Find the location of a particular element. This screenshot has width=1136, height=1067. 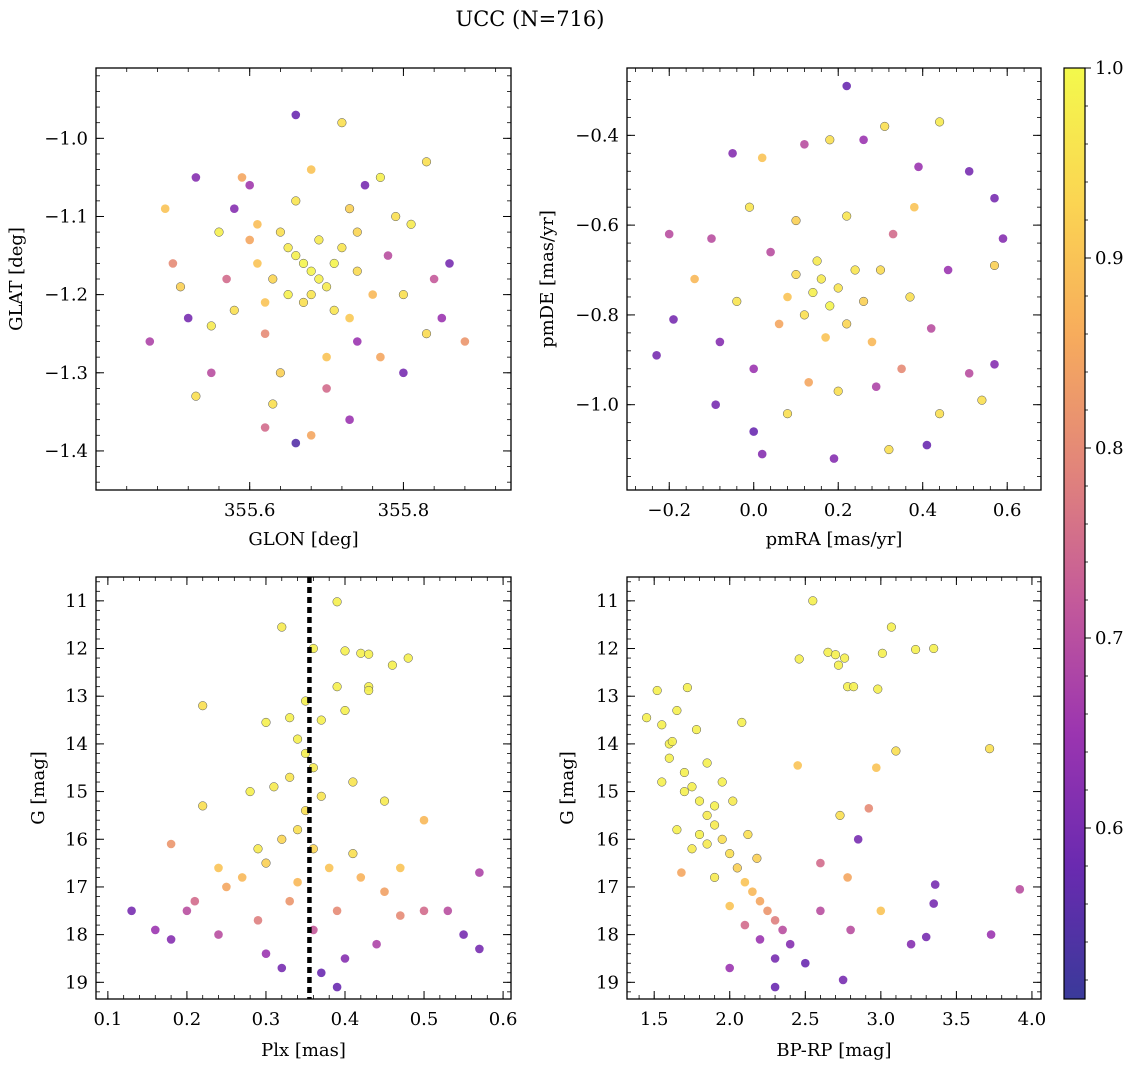

figure-title: UCC (N=716) is located at coordinates (530, 19).